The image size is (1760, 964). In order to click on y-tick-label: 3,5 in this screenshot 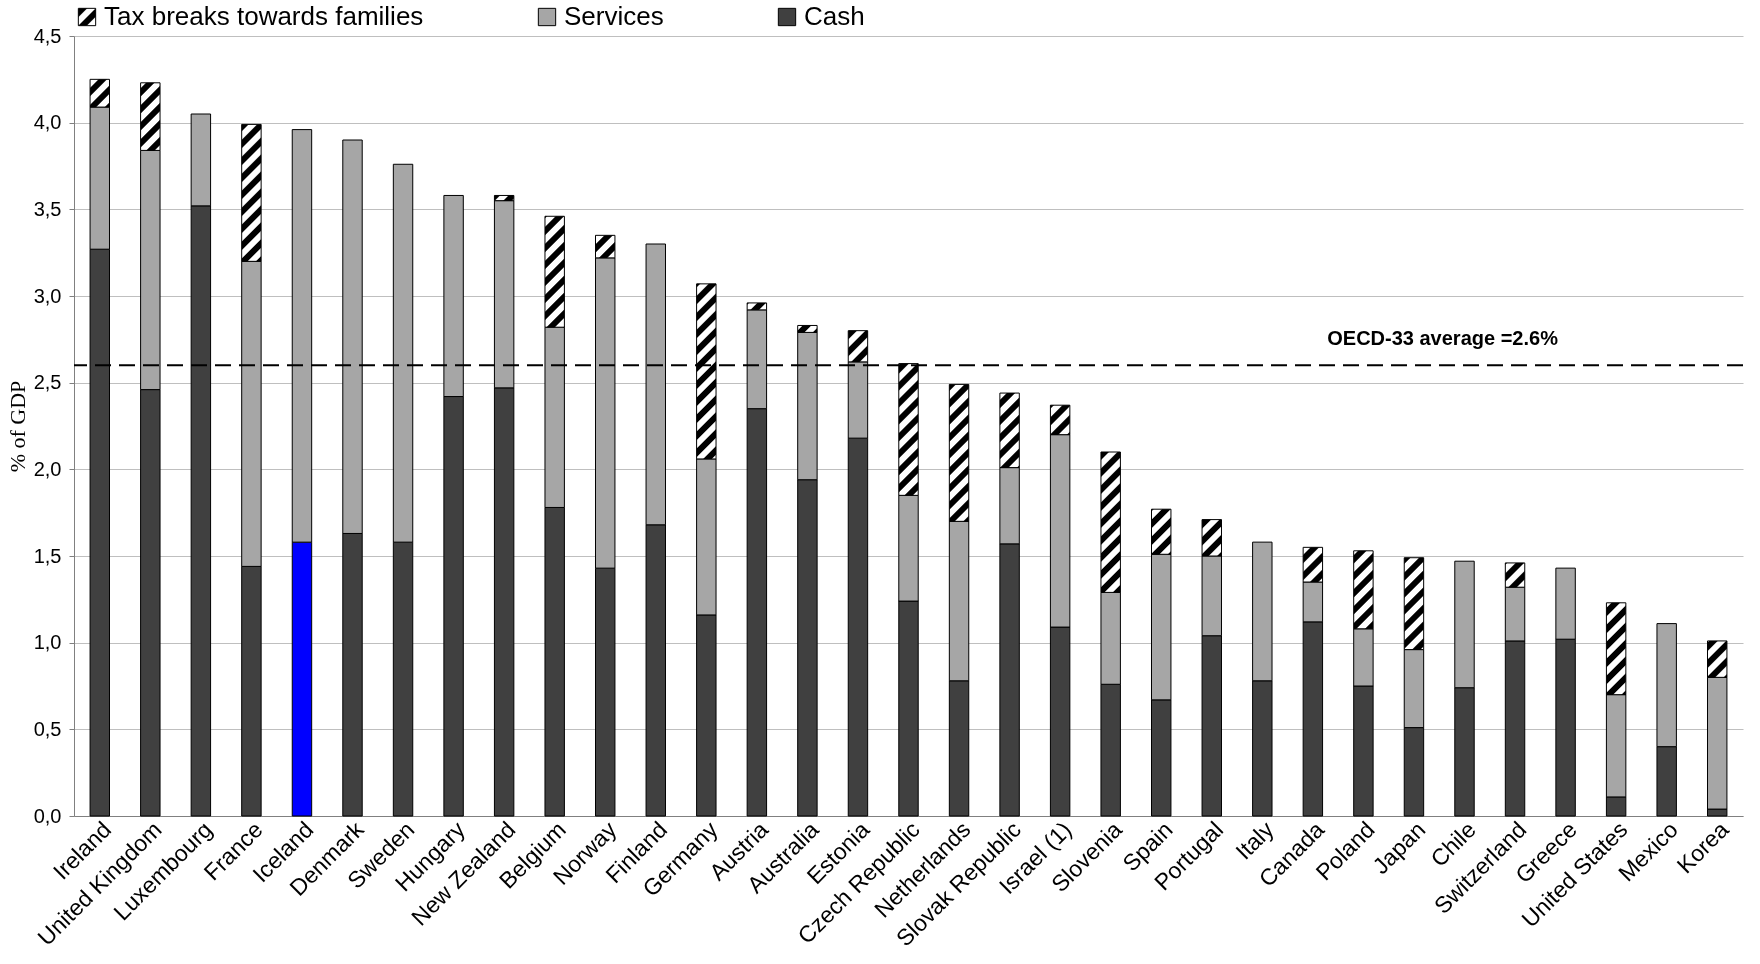, I will do `click(47, 208)`.